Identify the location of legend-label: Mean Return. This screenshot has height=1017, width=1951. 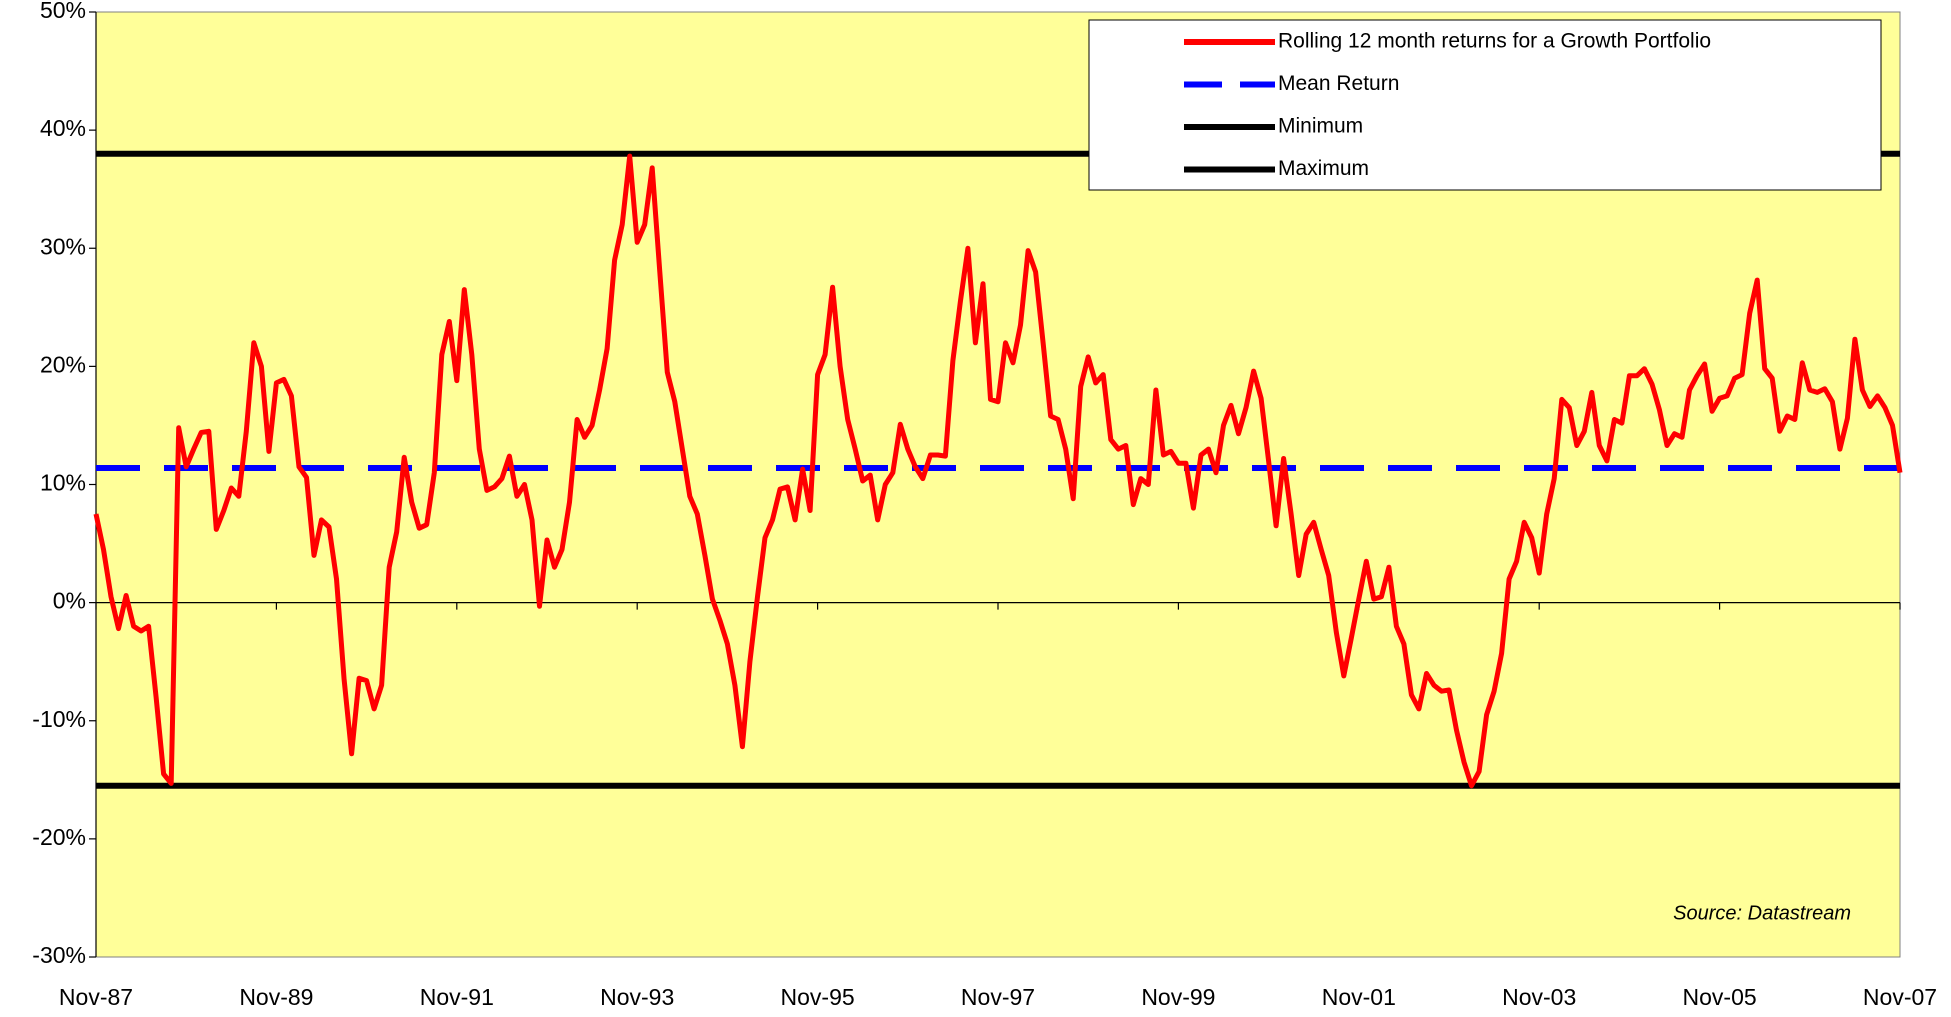
(1338, 83).